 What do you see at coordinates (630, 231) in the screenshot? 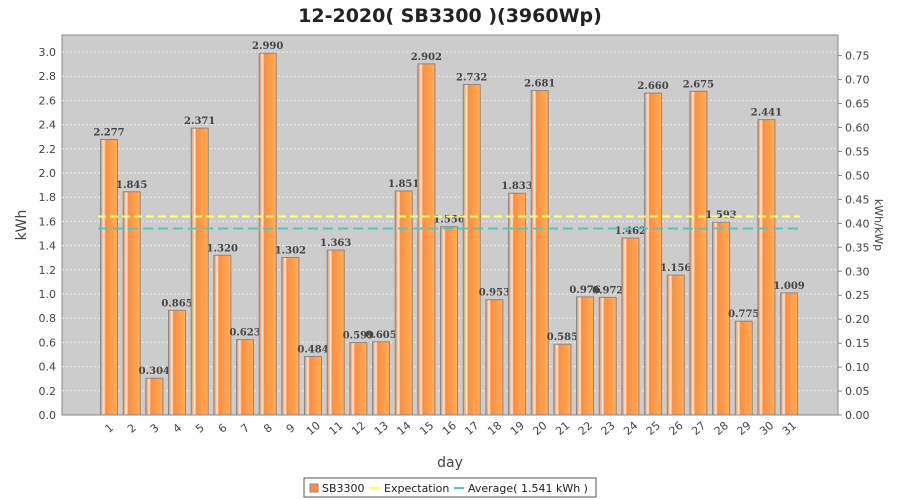
I see `value-label: 1.462` at bounding box center [630, 231].